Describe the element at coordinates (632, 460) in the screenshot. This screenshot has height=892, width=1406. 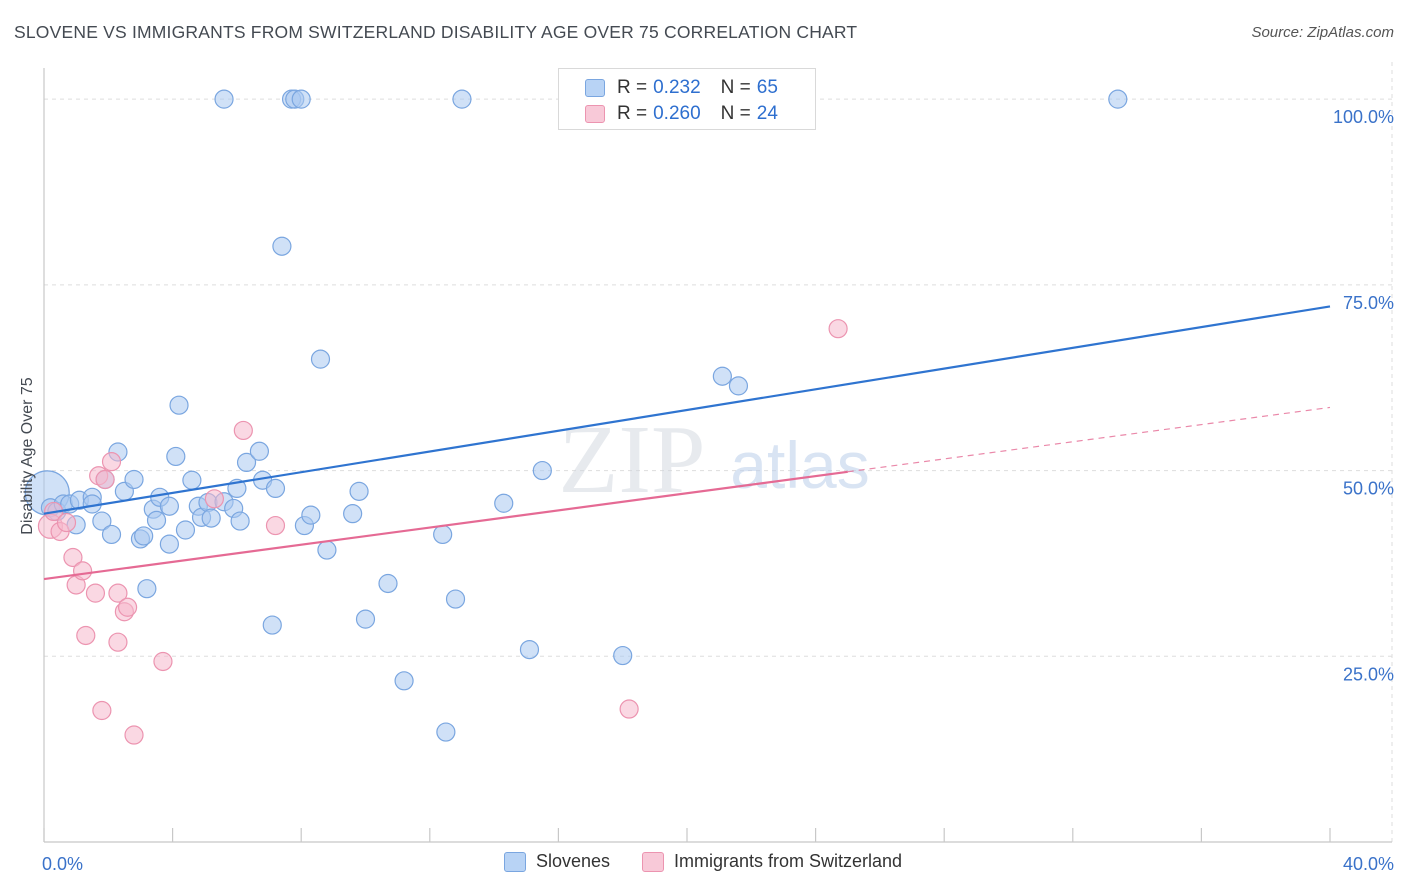
I see `watermark-zip: ZIP` at that location.